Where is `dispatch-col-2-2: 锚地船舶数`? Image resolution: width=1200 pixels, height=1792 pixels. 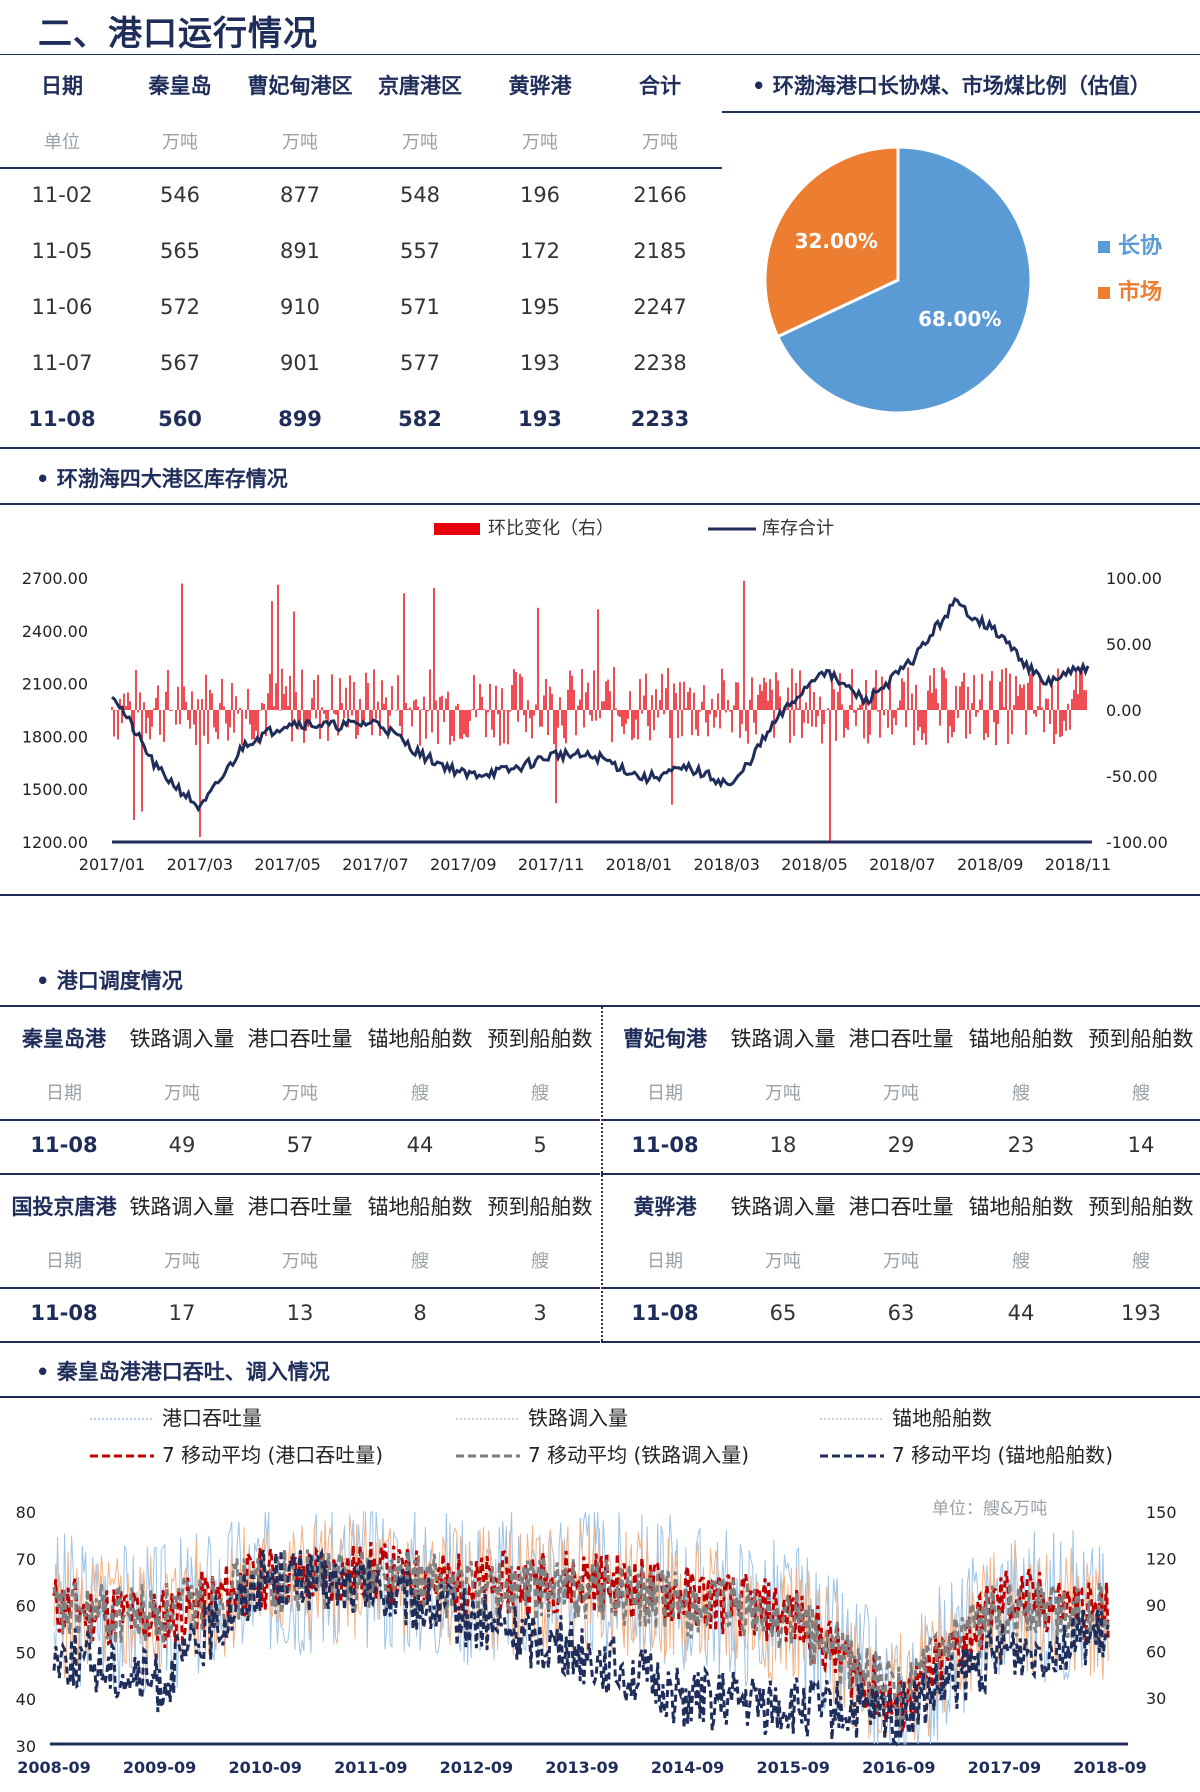
dispatch-col-2-2: 锚地船舶数 is located at coordinates (420, 1207).